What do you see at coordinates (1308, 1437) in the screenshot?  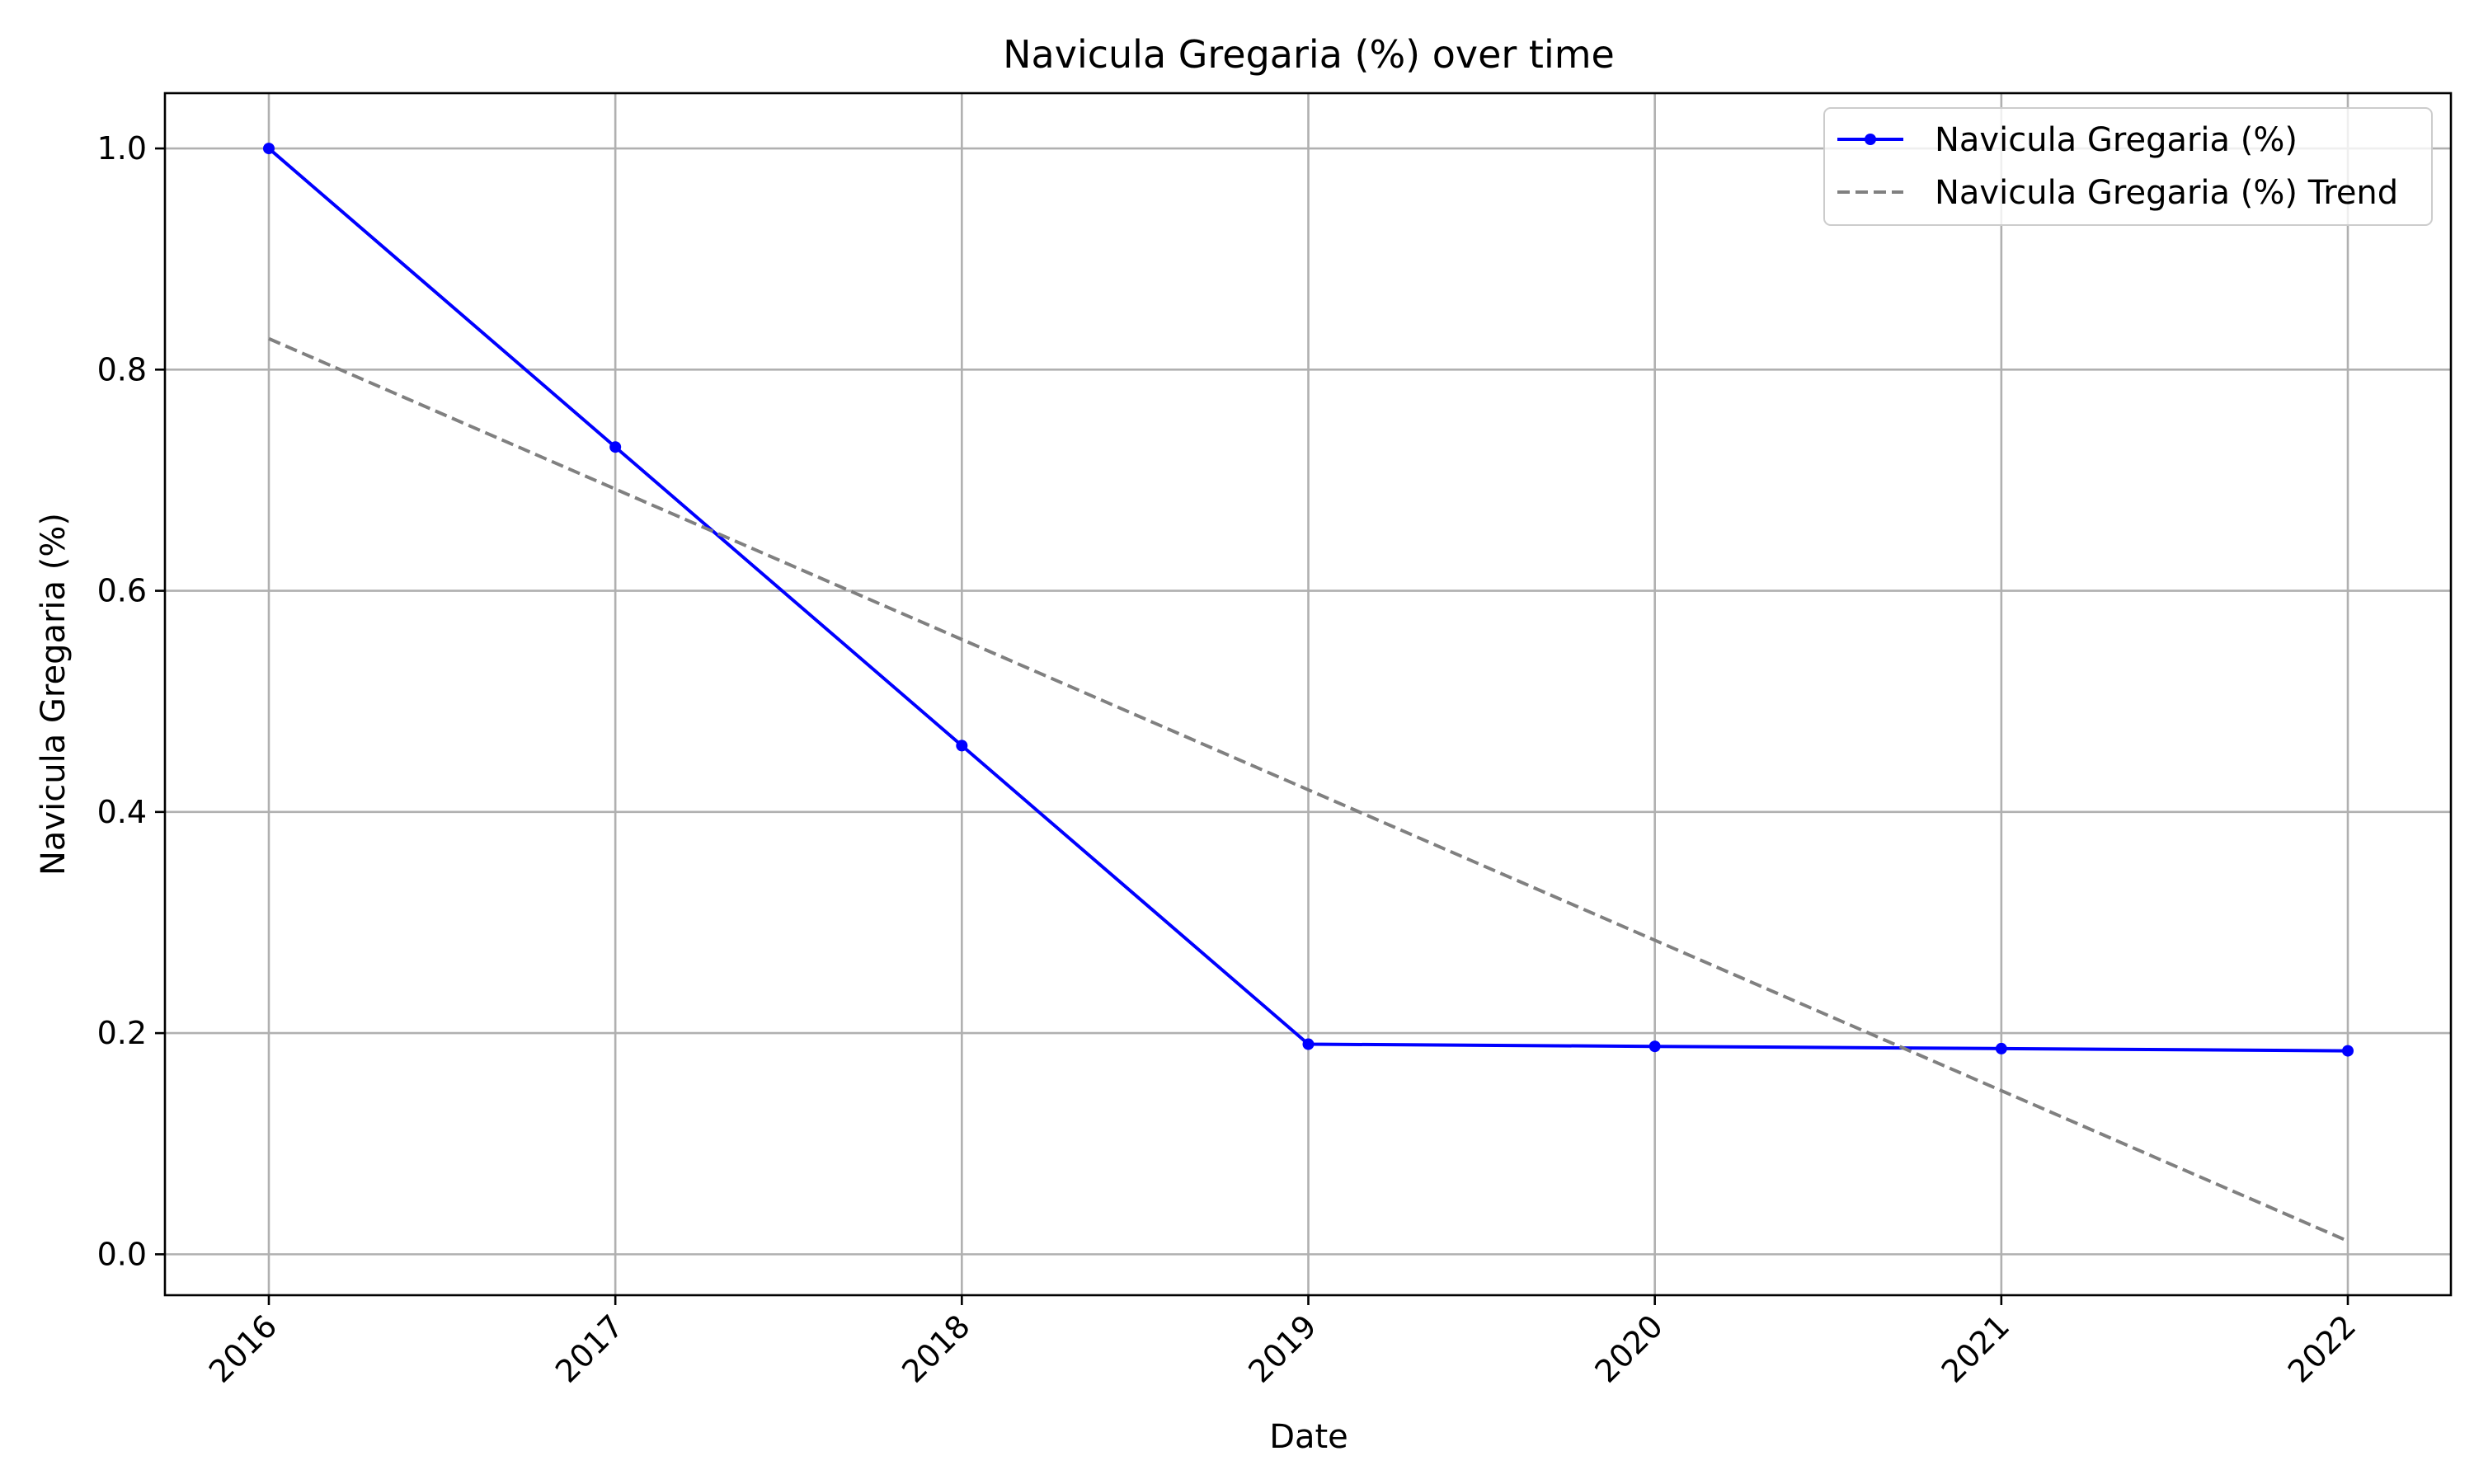 I see `x-axis-label: Date` at bounding box center [1308, 1437].